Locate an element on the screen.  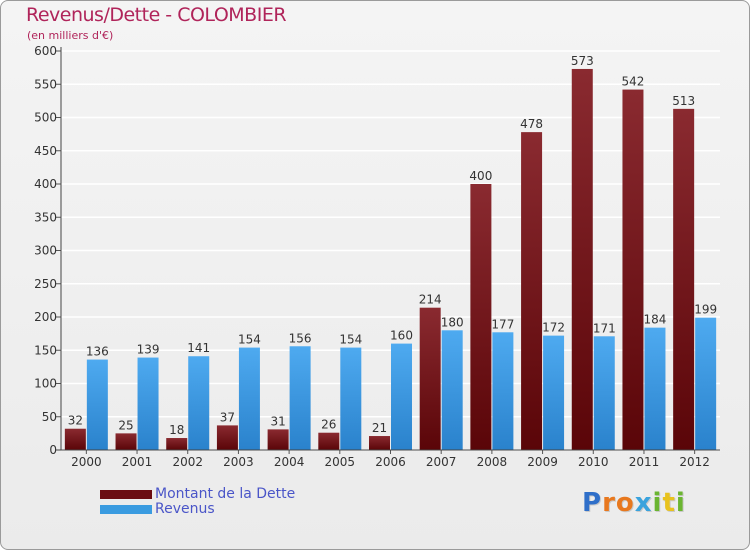
x-tick-label: 2009 is located at coordinates (542, 462).